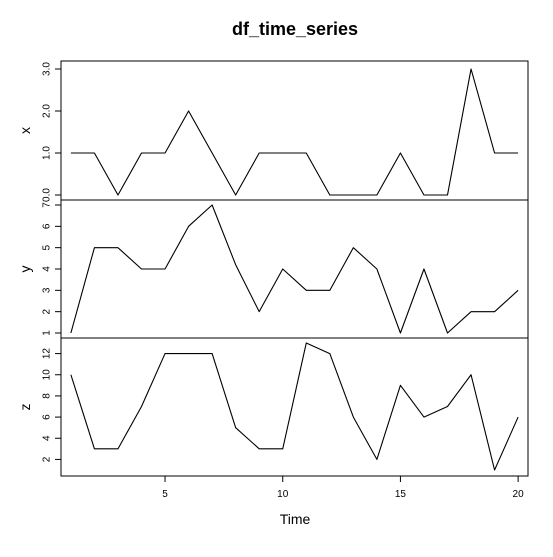 The height and width of the screenshot is (557, 553). What do you see at coordinates (295, 519) in the screenshot?
I see `x-axis-title: Time` at bounding box center [295, 519].